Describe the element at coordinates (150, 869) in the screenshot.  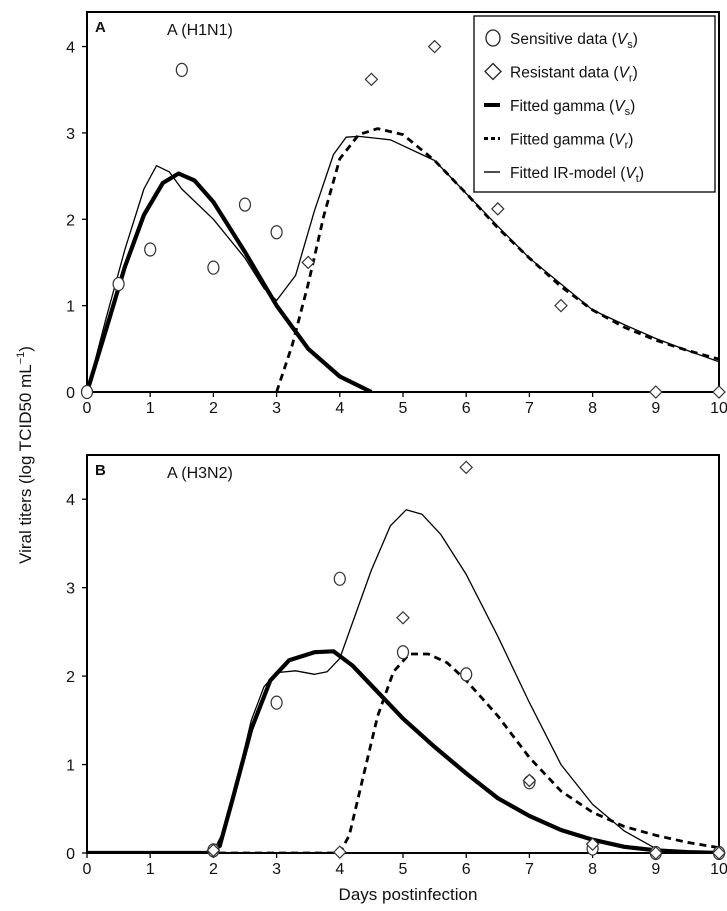
I see `panel-b-x-tick-label: 1` at that location.